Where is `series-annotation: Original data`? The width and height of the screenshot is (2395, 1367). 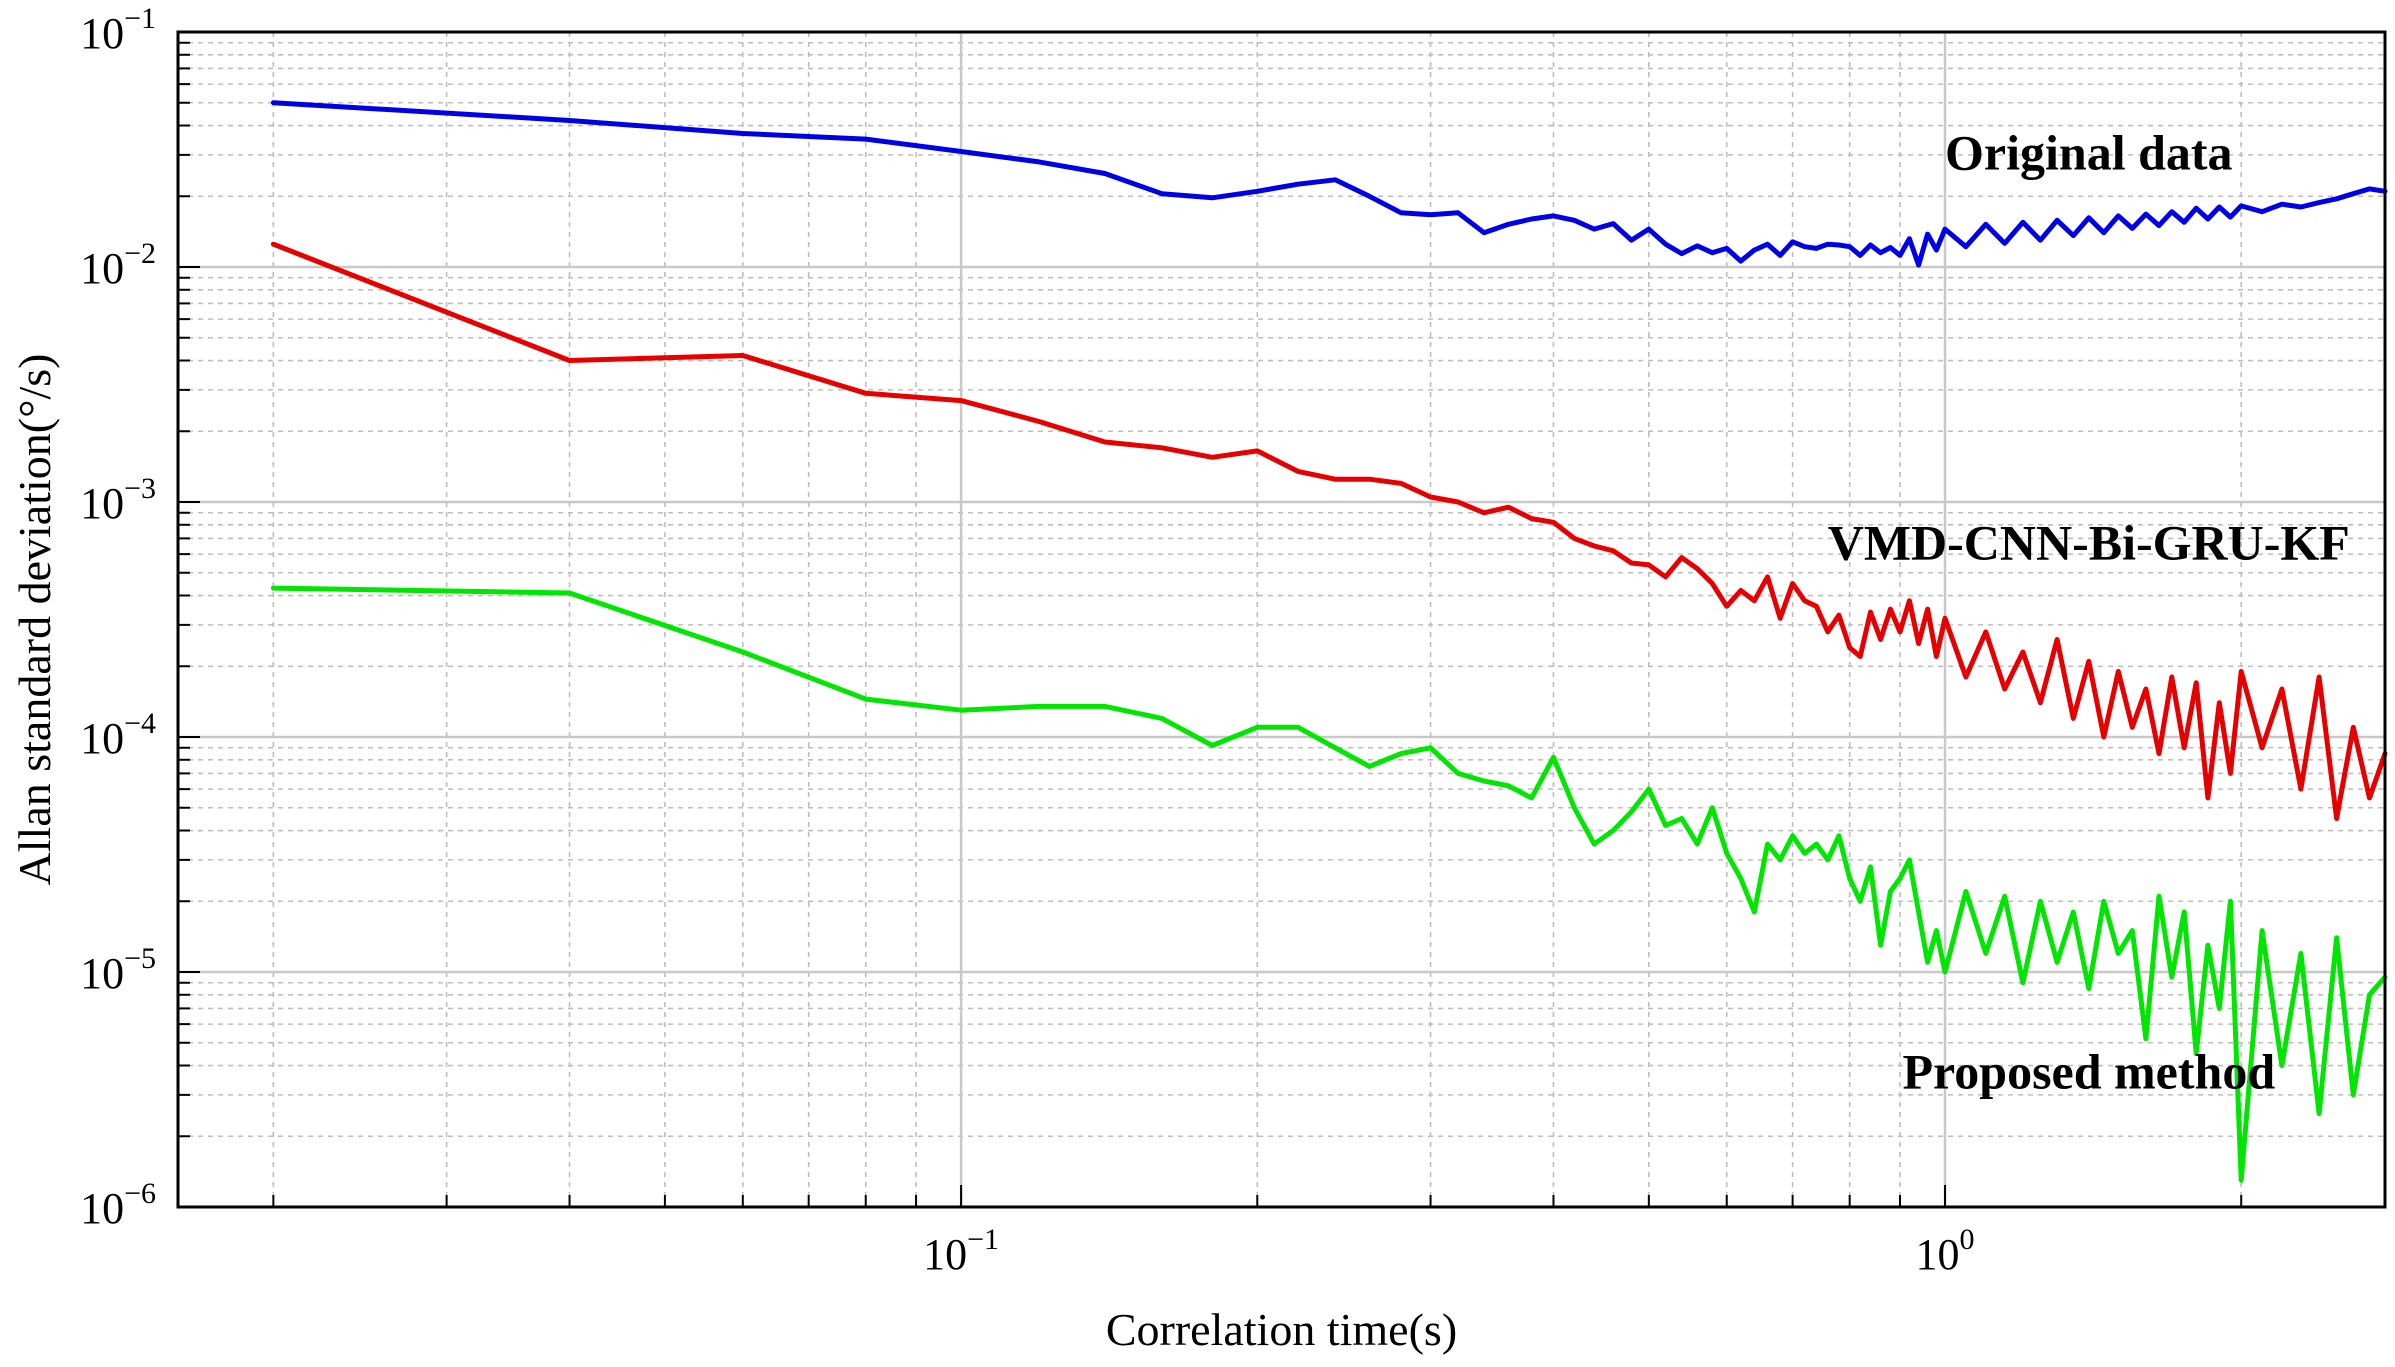 series-annotation: Original data is located at coordinates (2089, 152).